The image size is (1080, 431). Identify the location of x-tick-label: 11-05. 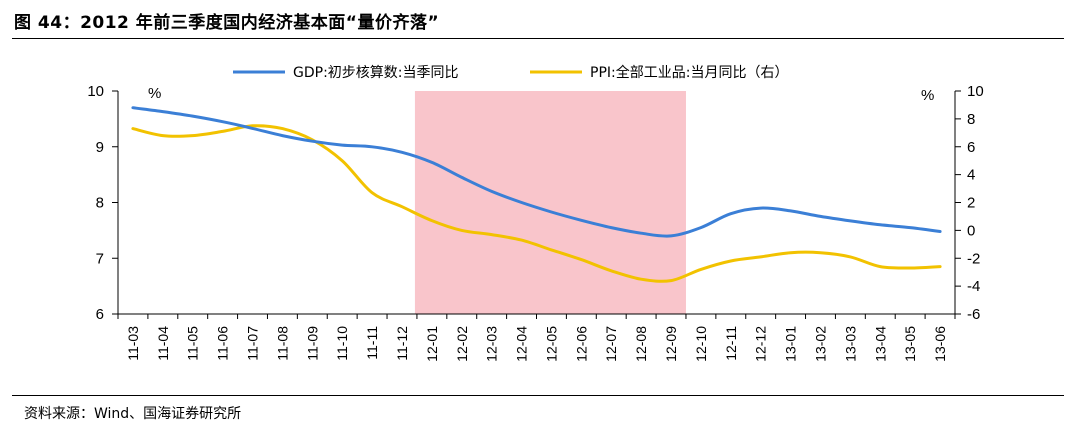
(193, 343).